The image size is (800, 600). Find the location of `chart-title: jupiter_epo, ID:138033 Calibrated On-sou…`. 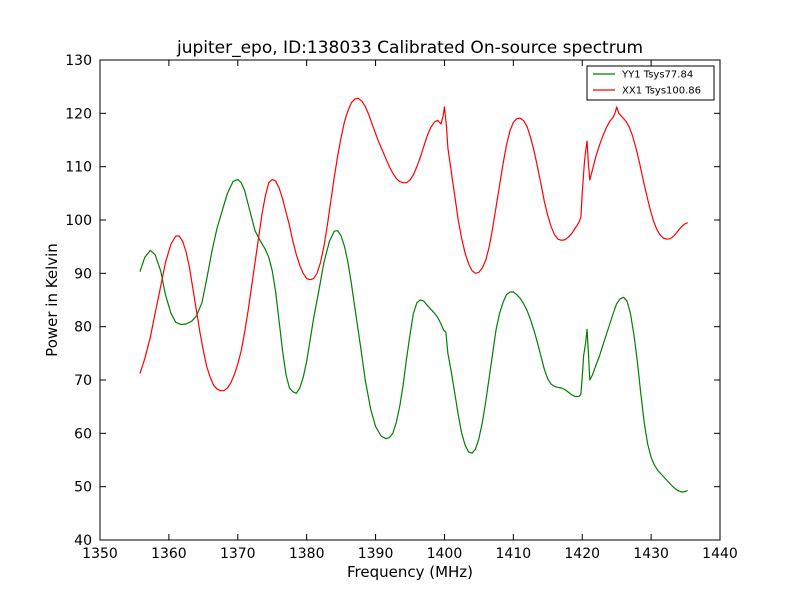

chart-title: jupiter_epo, ID:138033 Calibrated On-sou… is located at coordinates (409, 48).